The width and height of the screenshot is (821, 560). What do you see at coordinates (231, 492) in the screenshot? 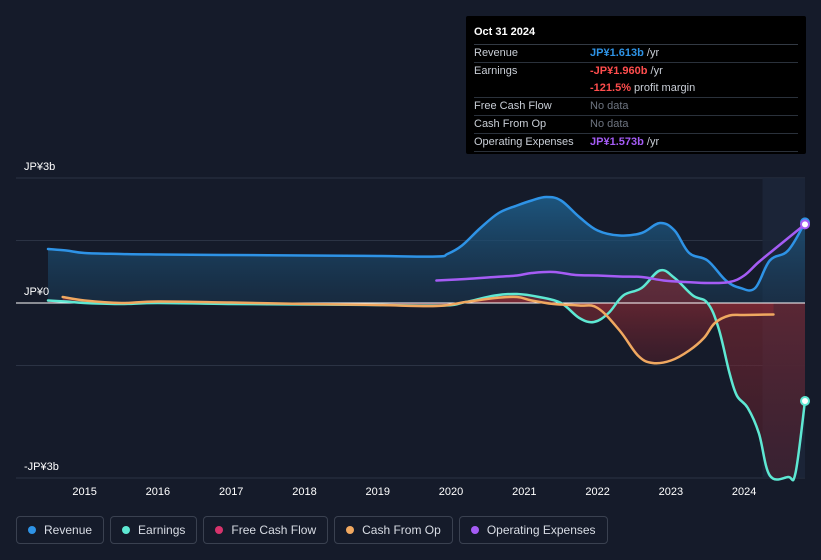
I see `x-tick-label: 2017` at bounding box center [231, 492].